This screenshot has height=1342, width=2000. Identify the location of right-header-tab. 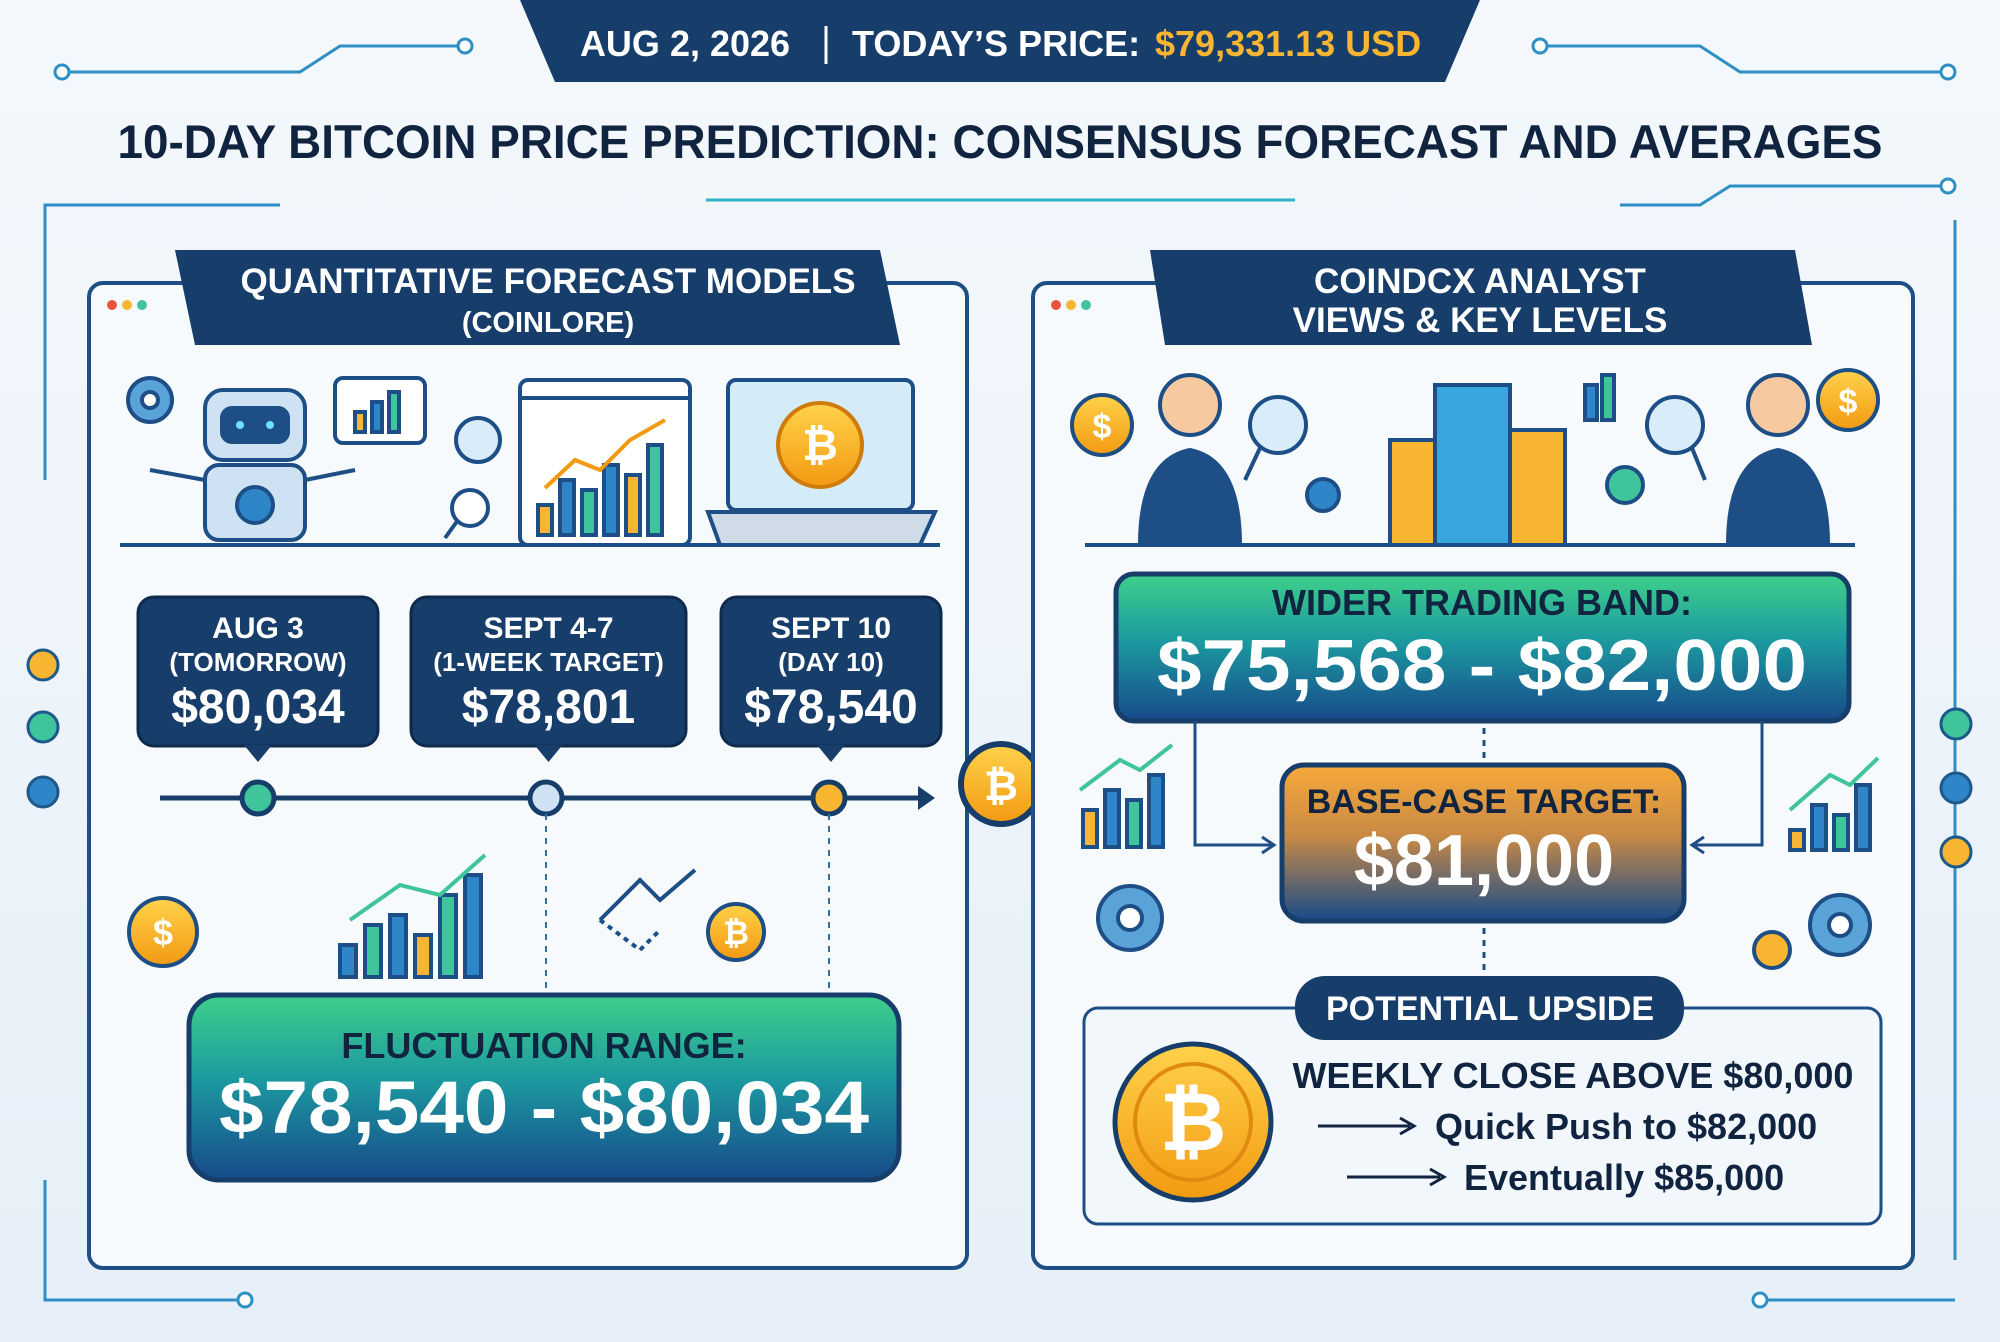
(1481, 297).